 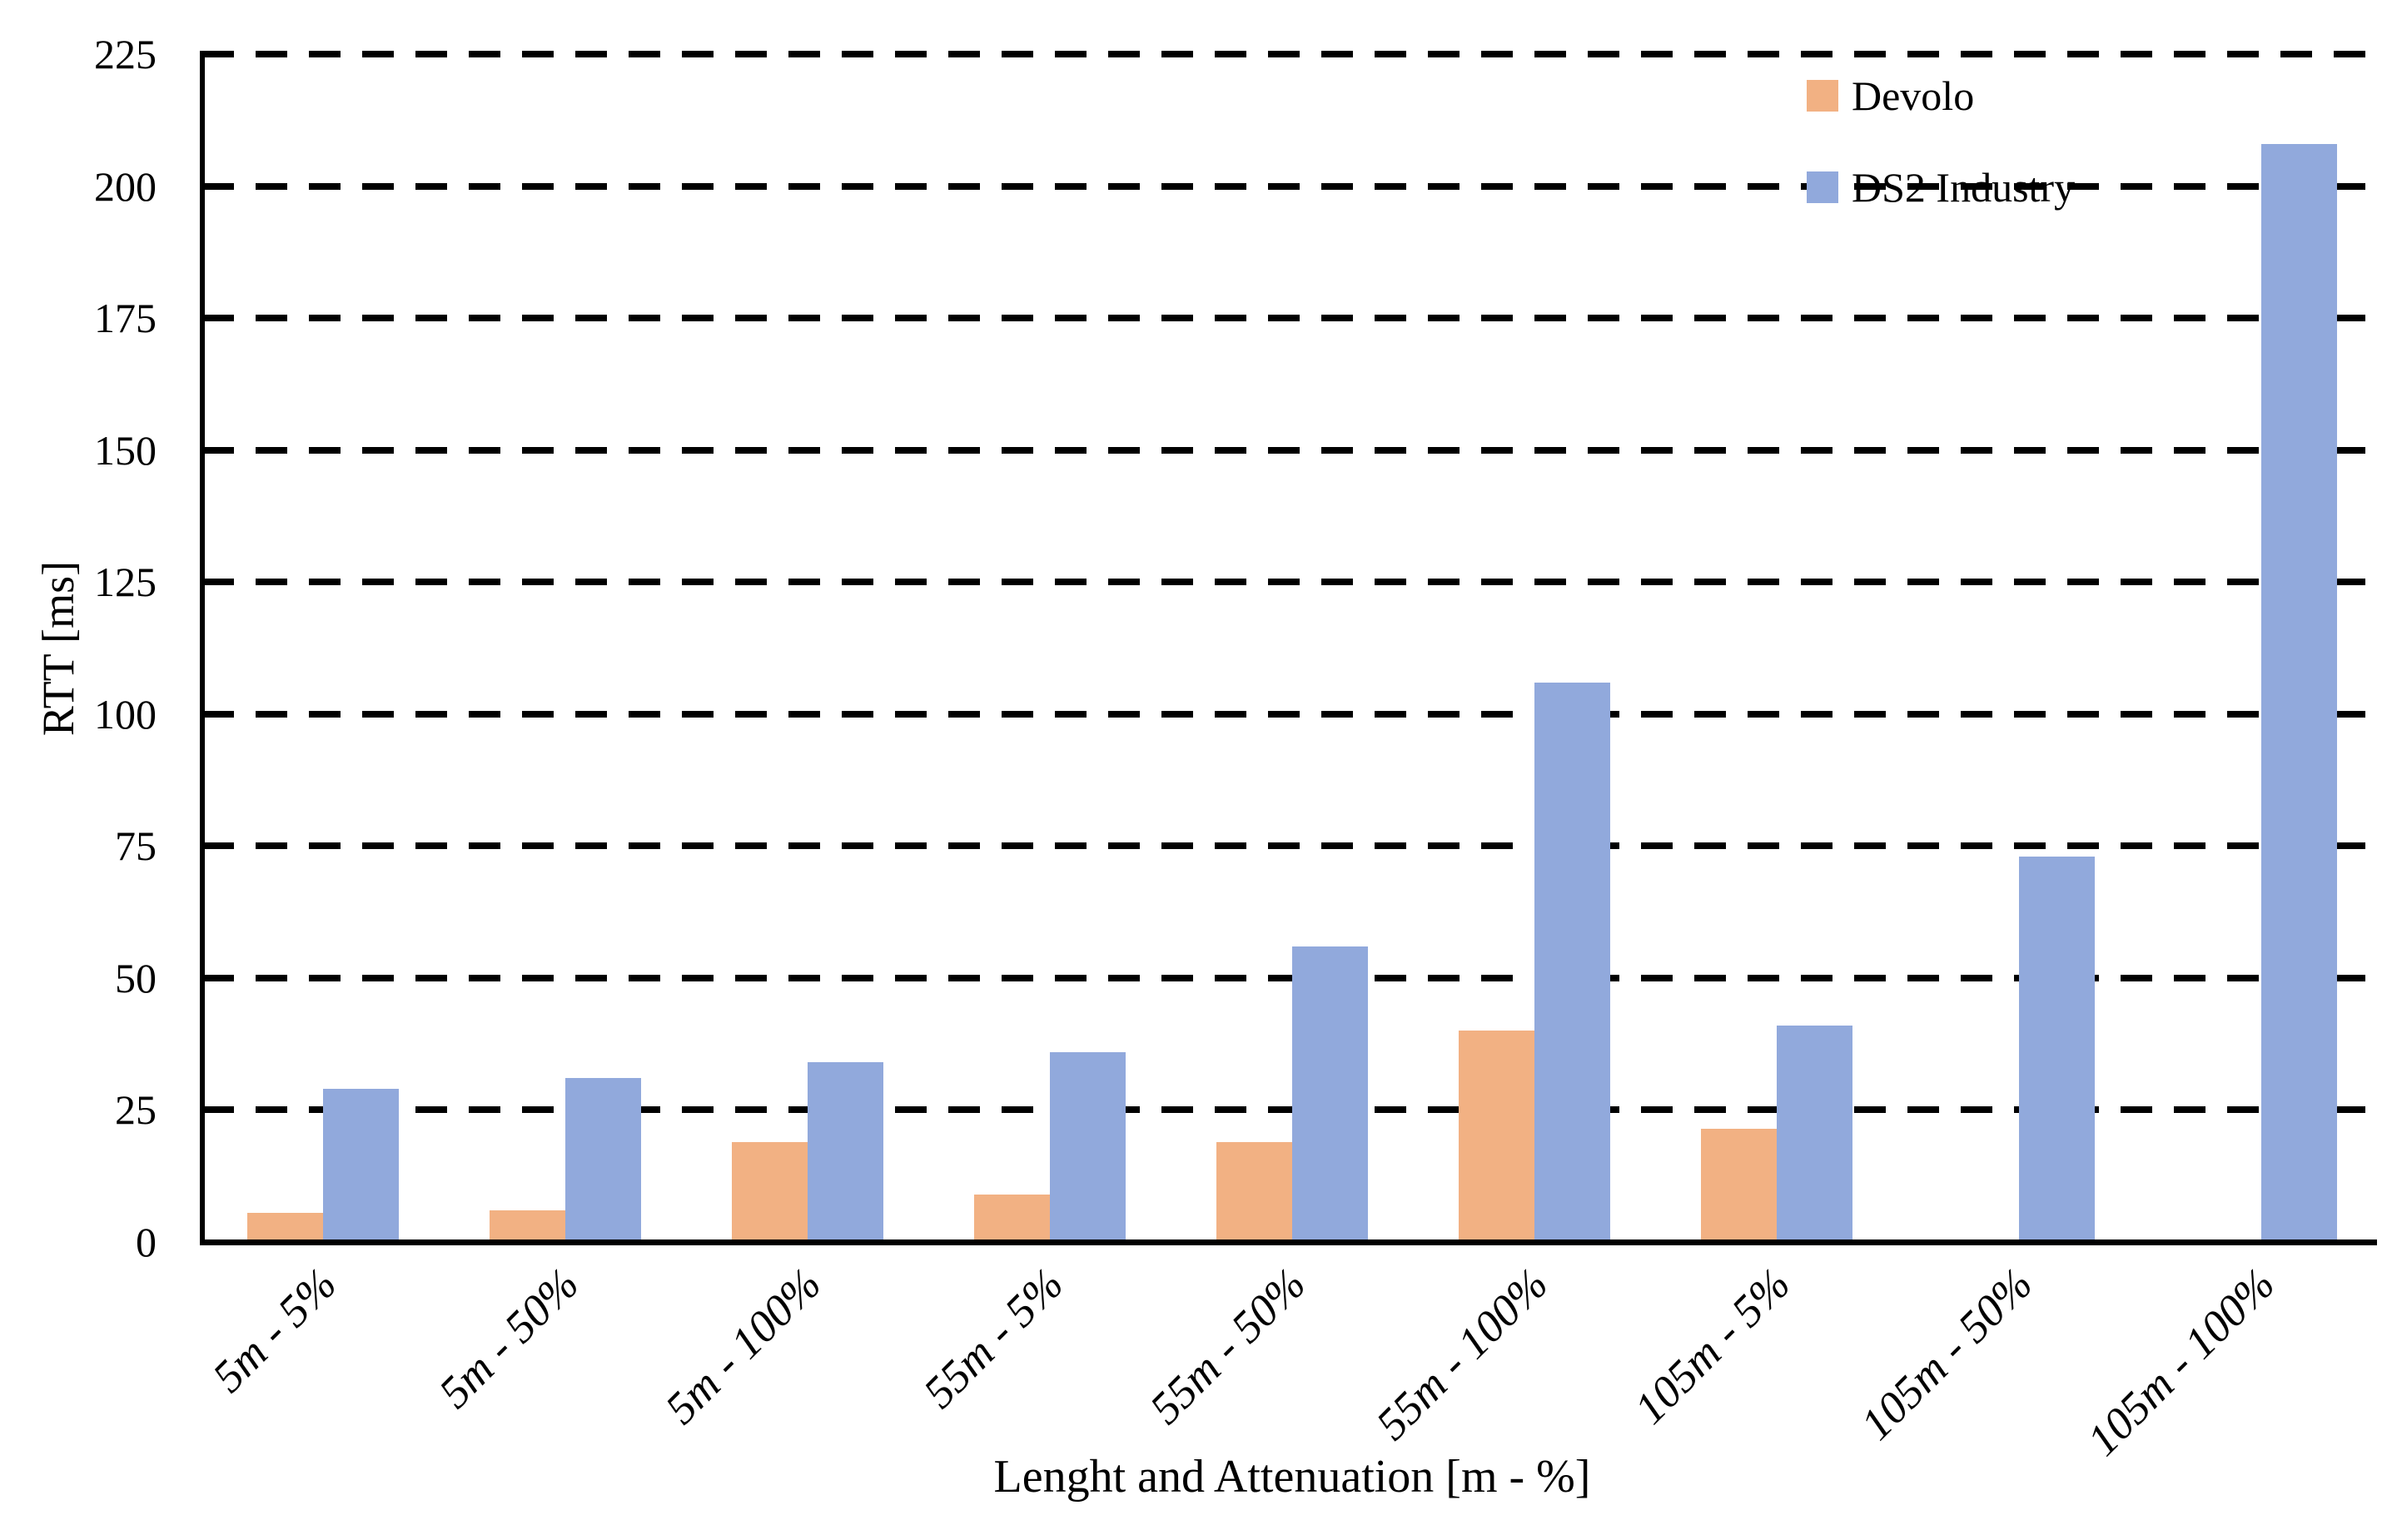 I want to click on legend-label-ds2-industry: DS2 Industry, so click(x=1964, y=187).